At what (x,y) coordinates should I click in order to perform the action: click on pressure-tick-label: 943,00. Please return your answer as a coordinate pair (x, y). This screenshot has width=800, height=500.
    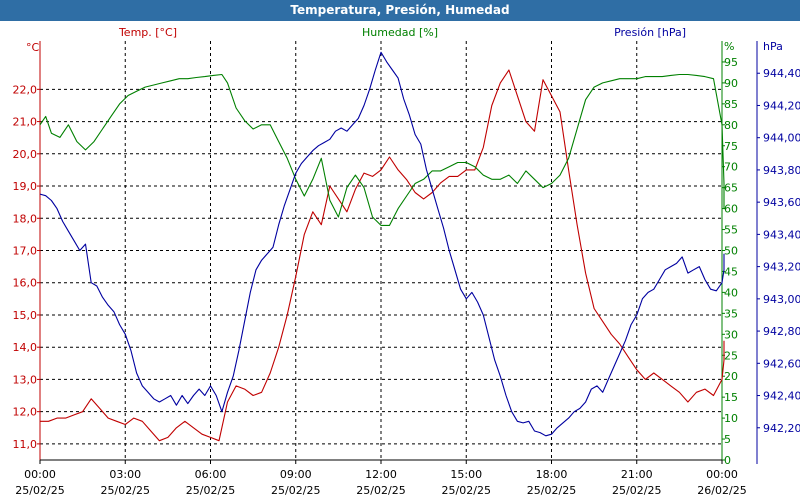
    Looking at the image, I should click on (781, 299).